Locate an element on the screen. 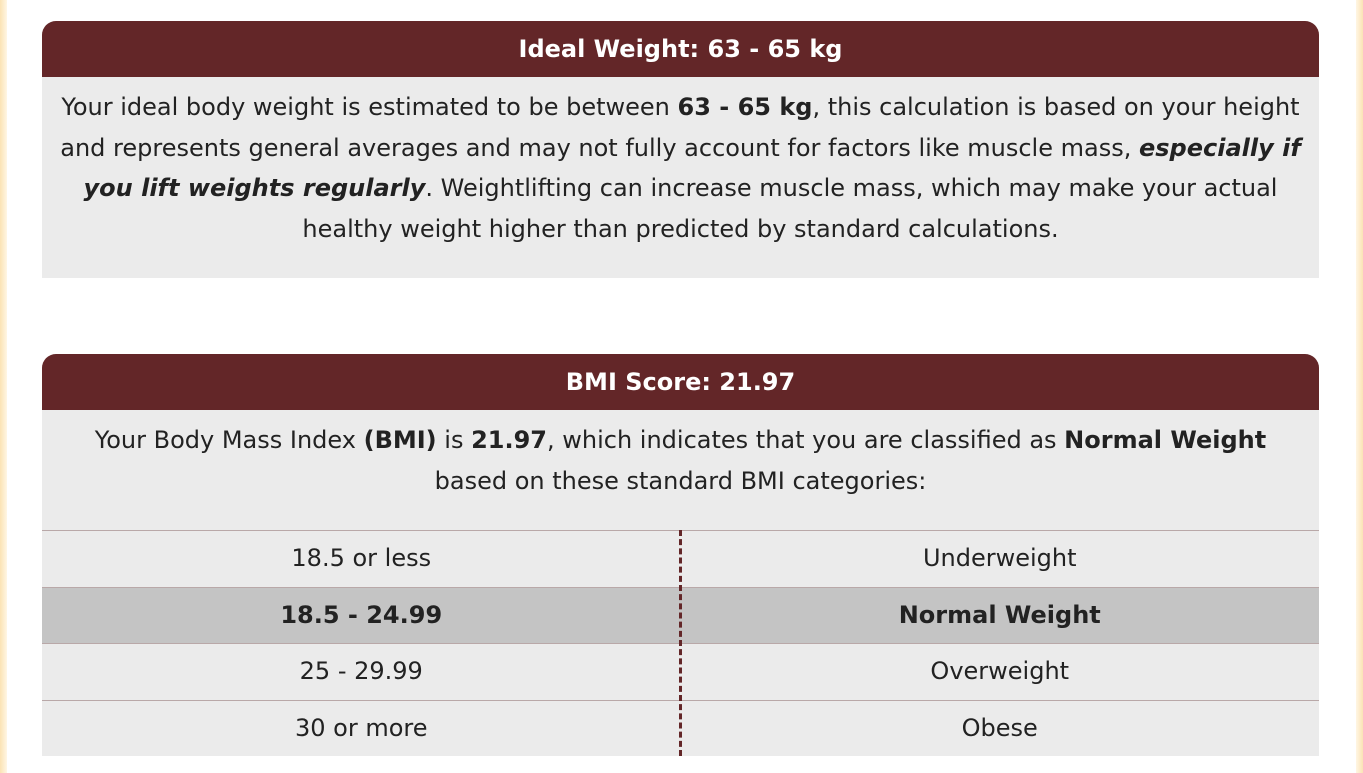 The width and height of the screenshot is (1363, 773). bmi-label-cell: Obese is located at coordinates (999, 727).